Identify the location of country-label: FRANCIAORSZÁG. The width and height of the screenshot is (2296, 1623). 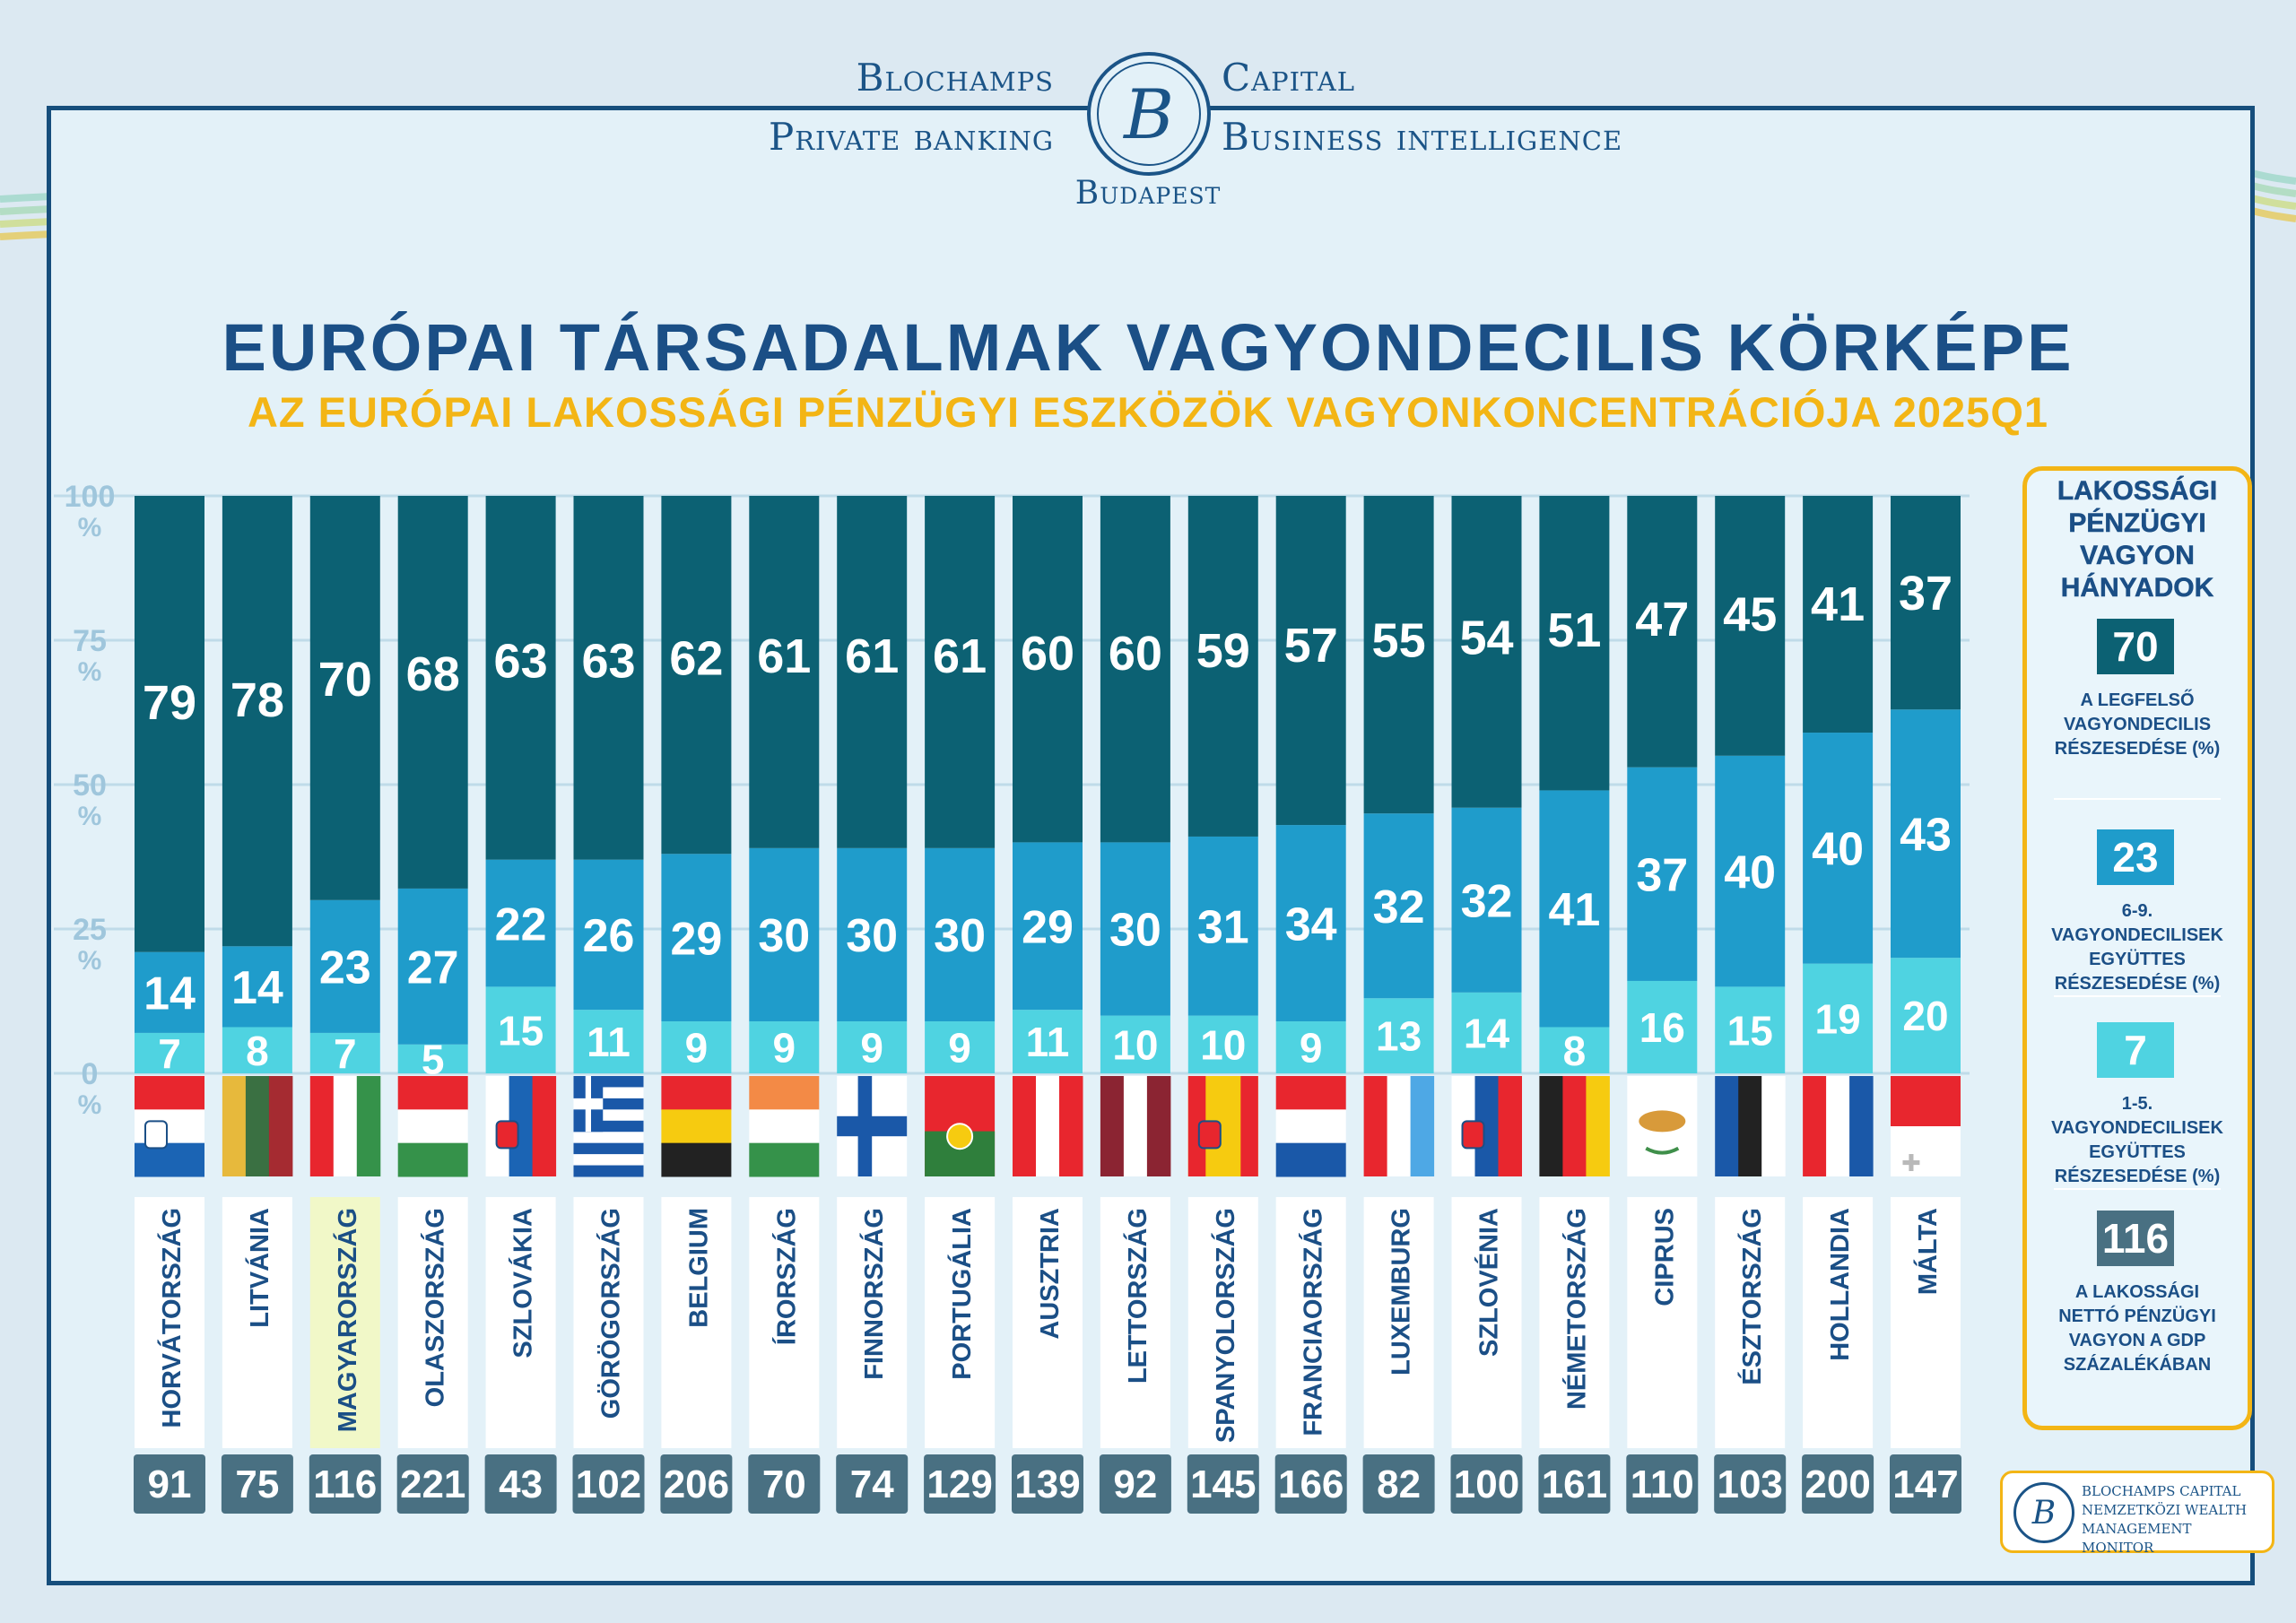
(1313, 1322).